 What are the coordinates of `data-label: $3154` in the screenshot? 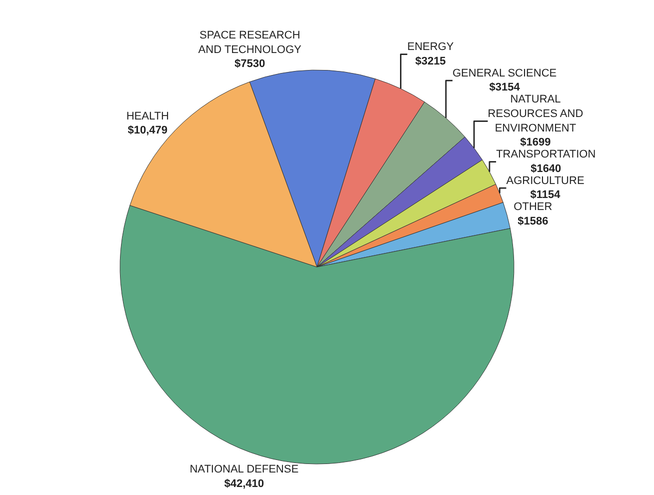 It's located at (505, 88).